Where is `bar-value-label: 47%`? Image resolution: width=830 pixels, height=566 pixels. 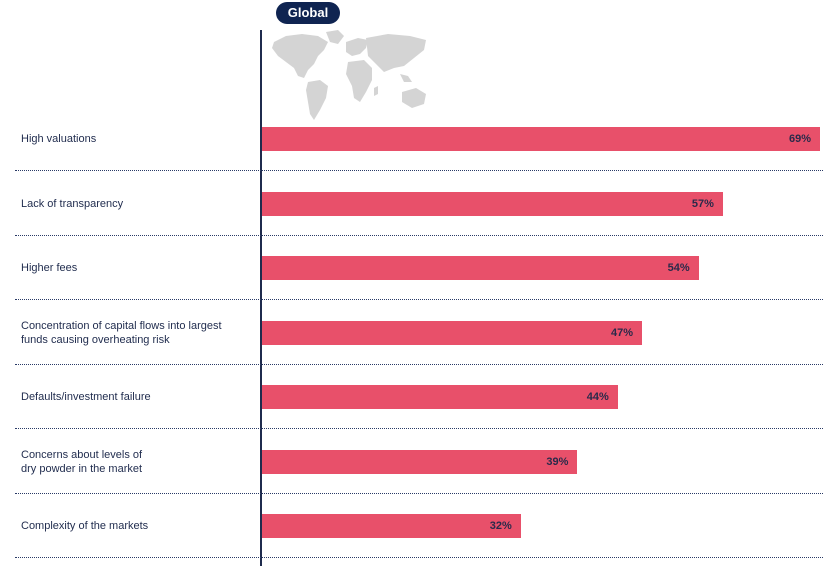
bar-value-label: 47% is located at coordinates (622, 332).